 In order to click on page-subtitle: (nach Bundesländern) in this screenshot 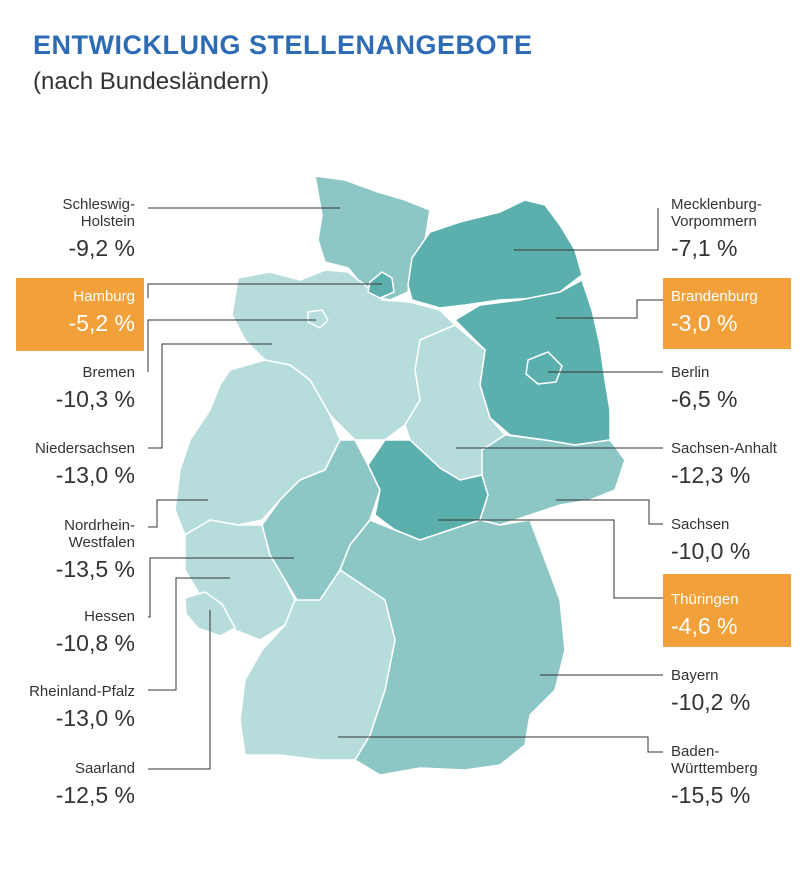, I will do `click(151, 81)`.